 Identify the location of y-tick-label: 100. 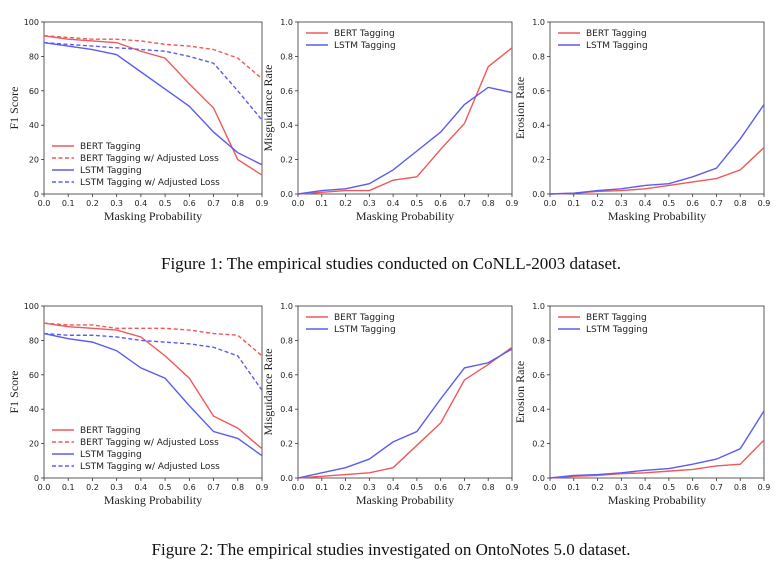
(31, 22).